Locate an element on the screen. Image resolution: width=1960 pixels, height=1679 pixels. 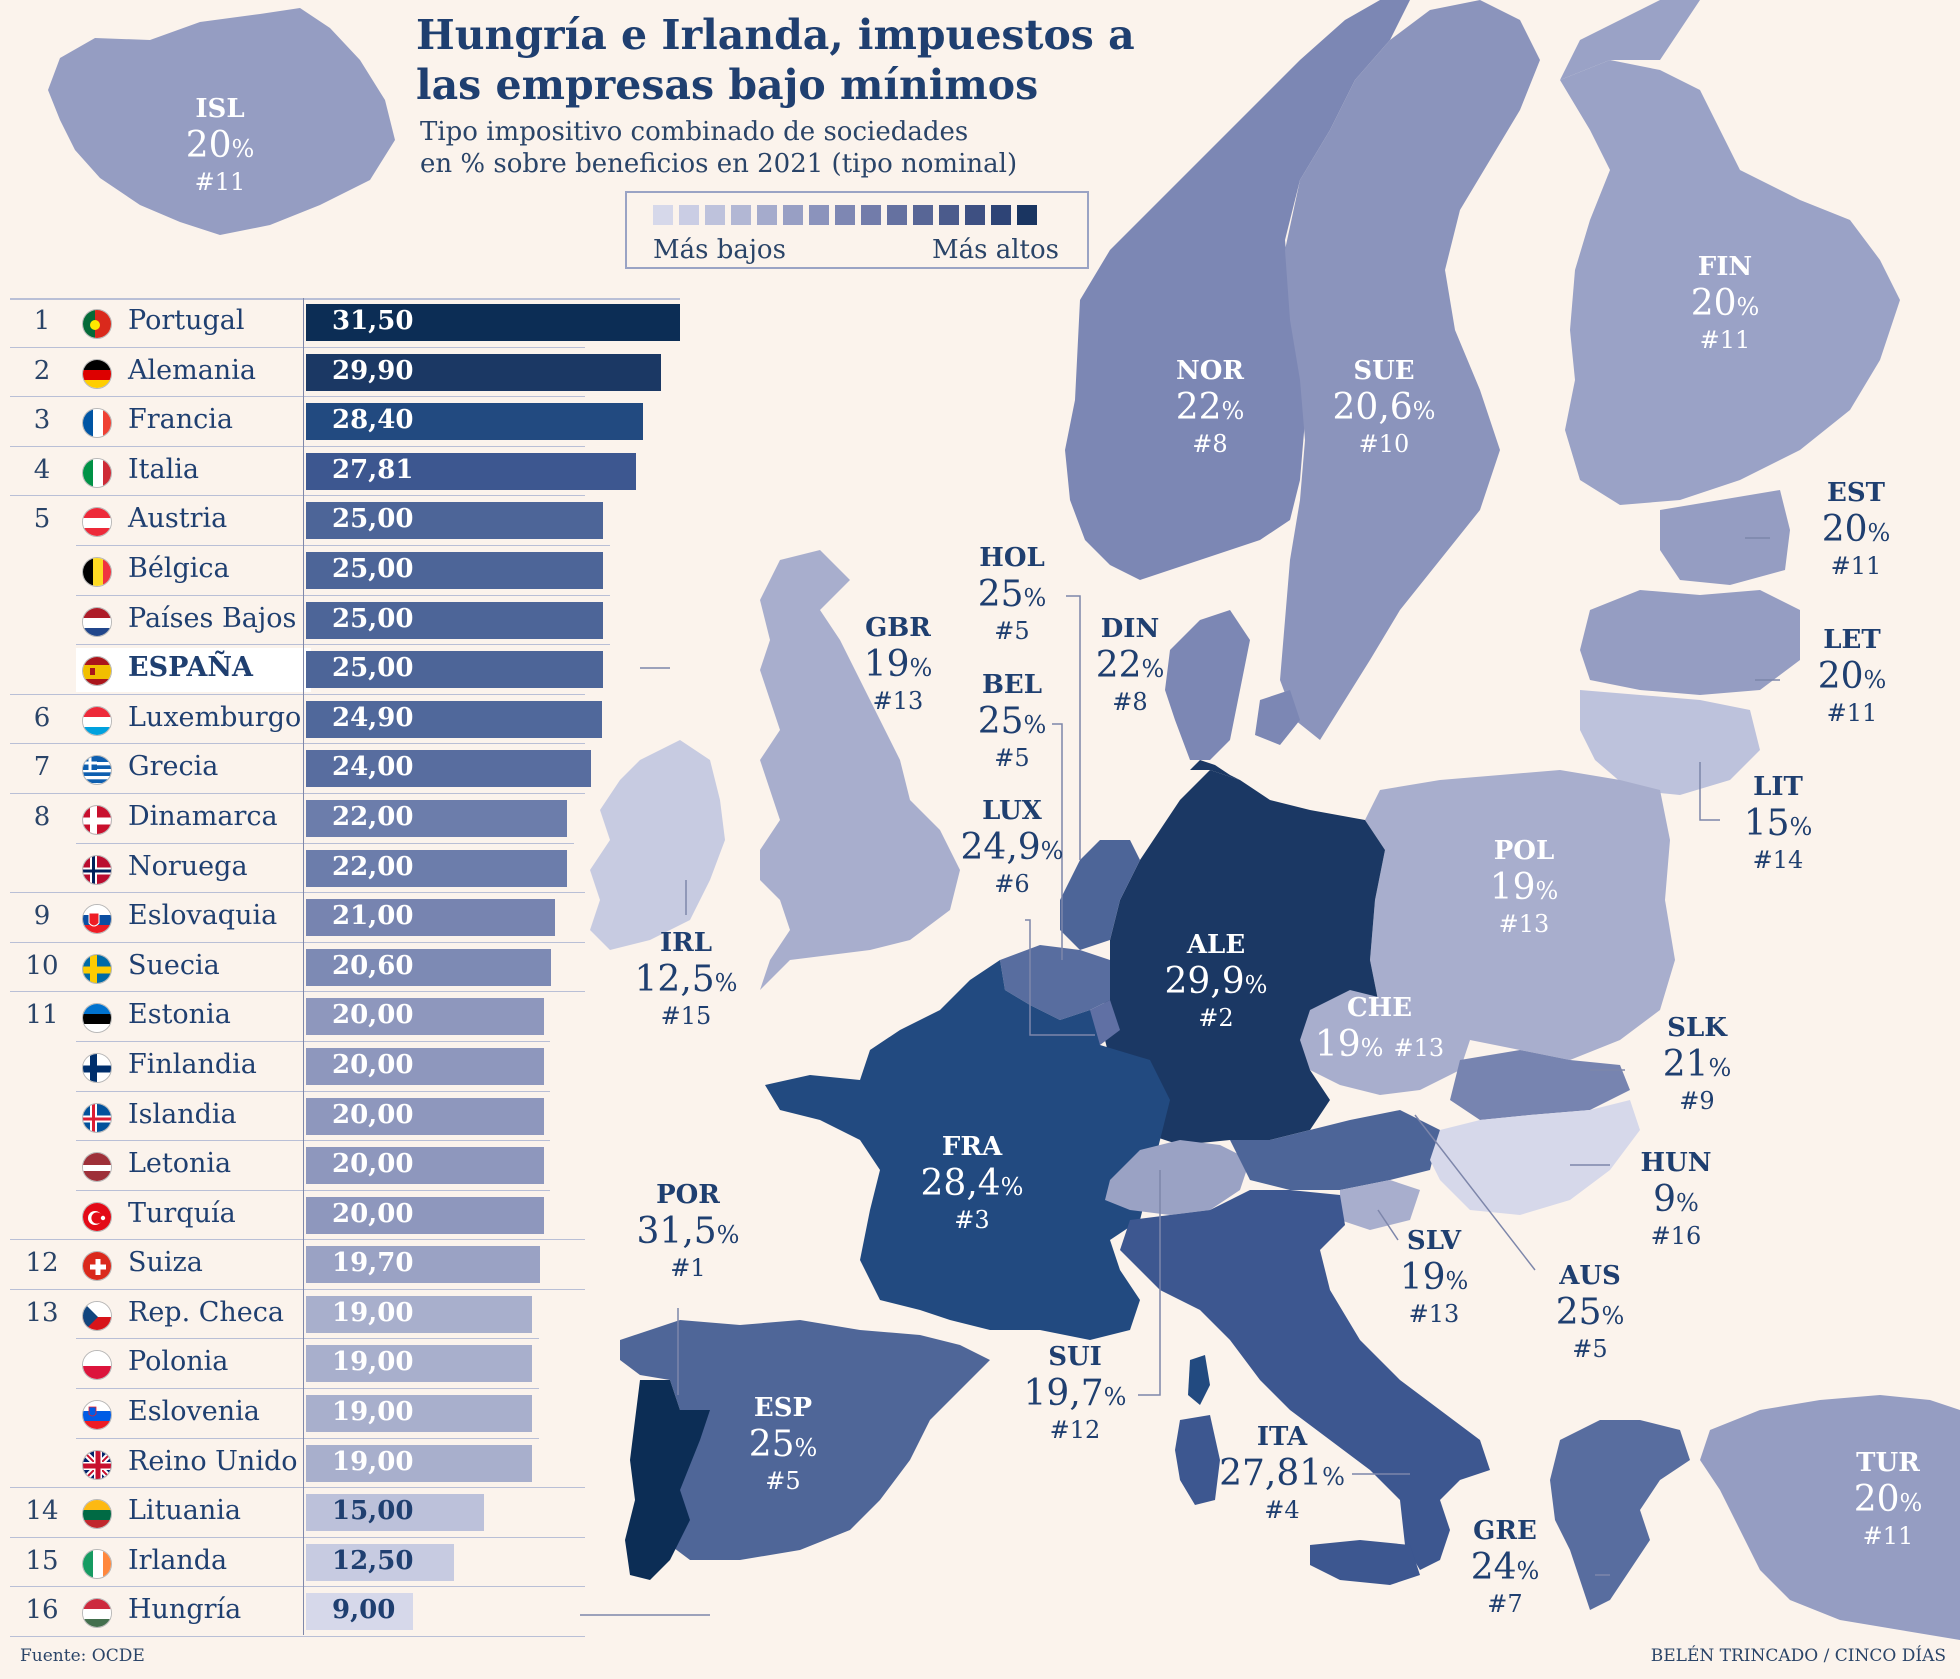
map-ireland is located at coordinates (657, 845).